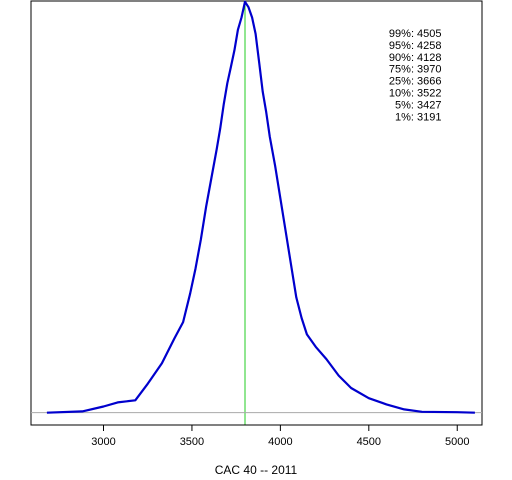  What do you see at coordinates (429, 105) in the screenshot?
I see `quantile-value: 3427` at bounding box center [429, 105].